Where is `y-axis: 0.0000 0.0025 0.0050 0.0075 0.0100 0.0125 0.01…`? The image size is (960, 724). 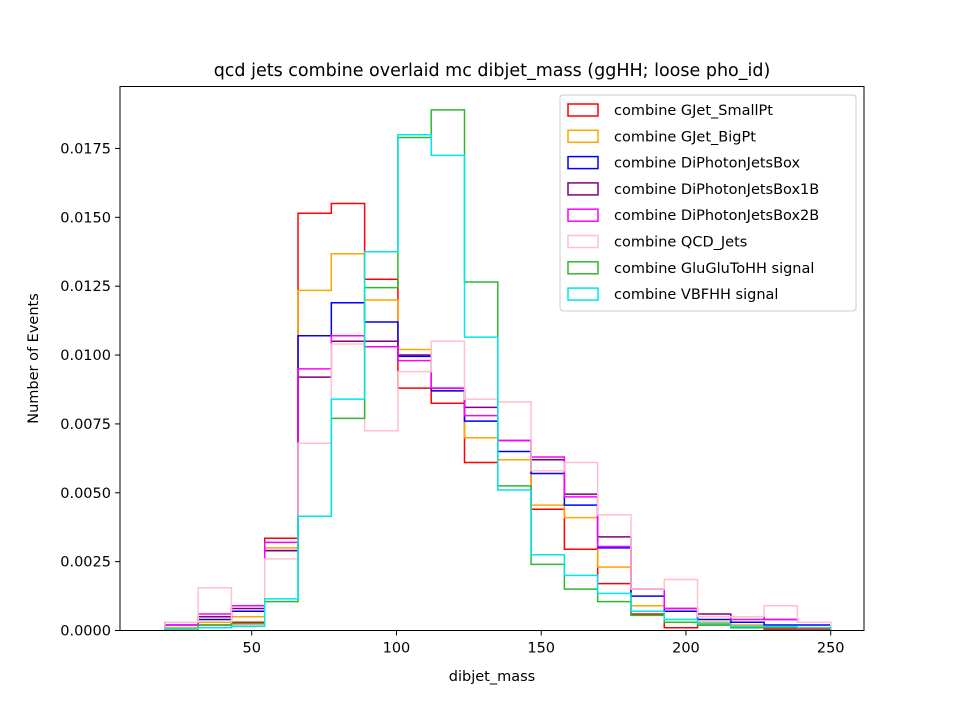 y-axis: 0.0000 0.0025 0.0050 0.0075 0.0100 0.0125 0.01… is located at coordinates (90, 390).